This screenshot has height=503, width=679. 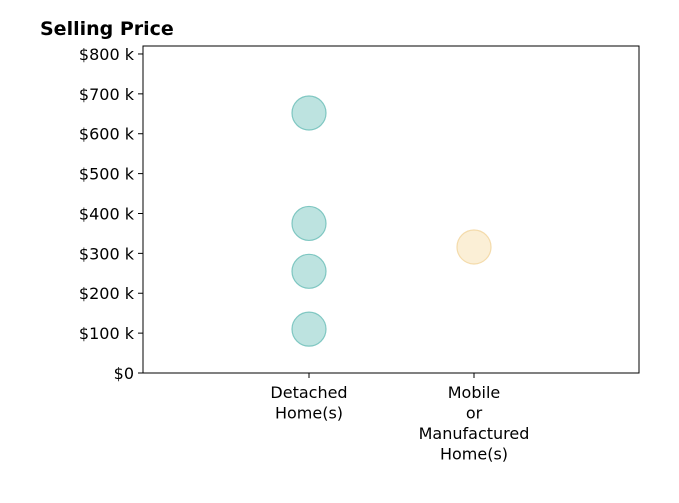 I want to click on y-tick-label: $400 k, so click(x=107, y=213).